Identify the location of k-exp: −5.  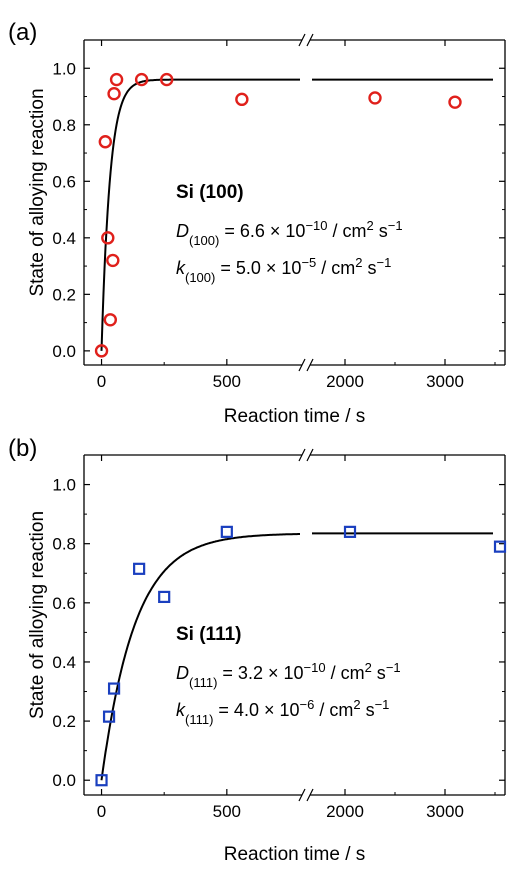
(308, 262).